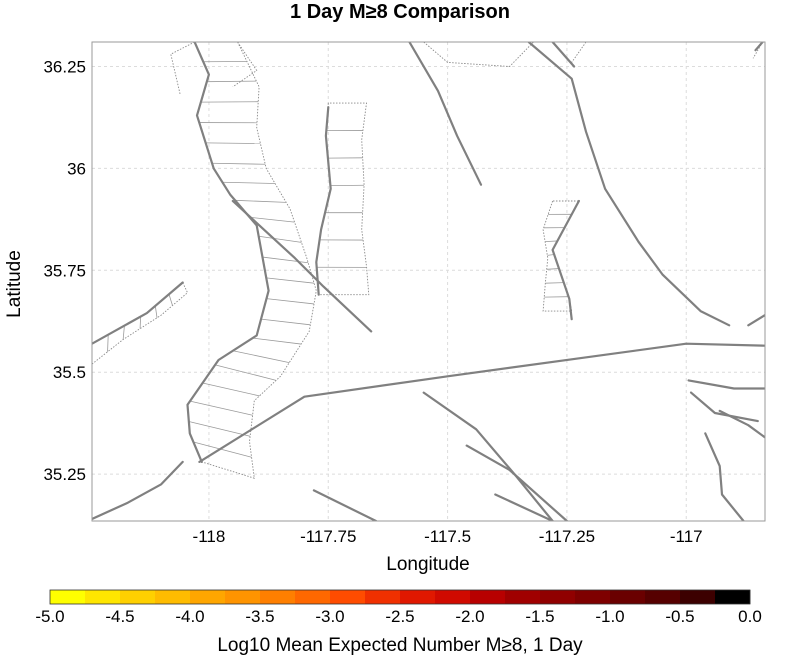 The height and width of the screenshot is (670, 800). Describe the element at coordinates (400, 645) in the screenshot. I see `colorbar-label: Log10 Mean Expected Number M≥8, 1 Day` at that location.